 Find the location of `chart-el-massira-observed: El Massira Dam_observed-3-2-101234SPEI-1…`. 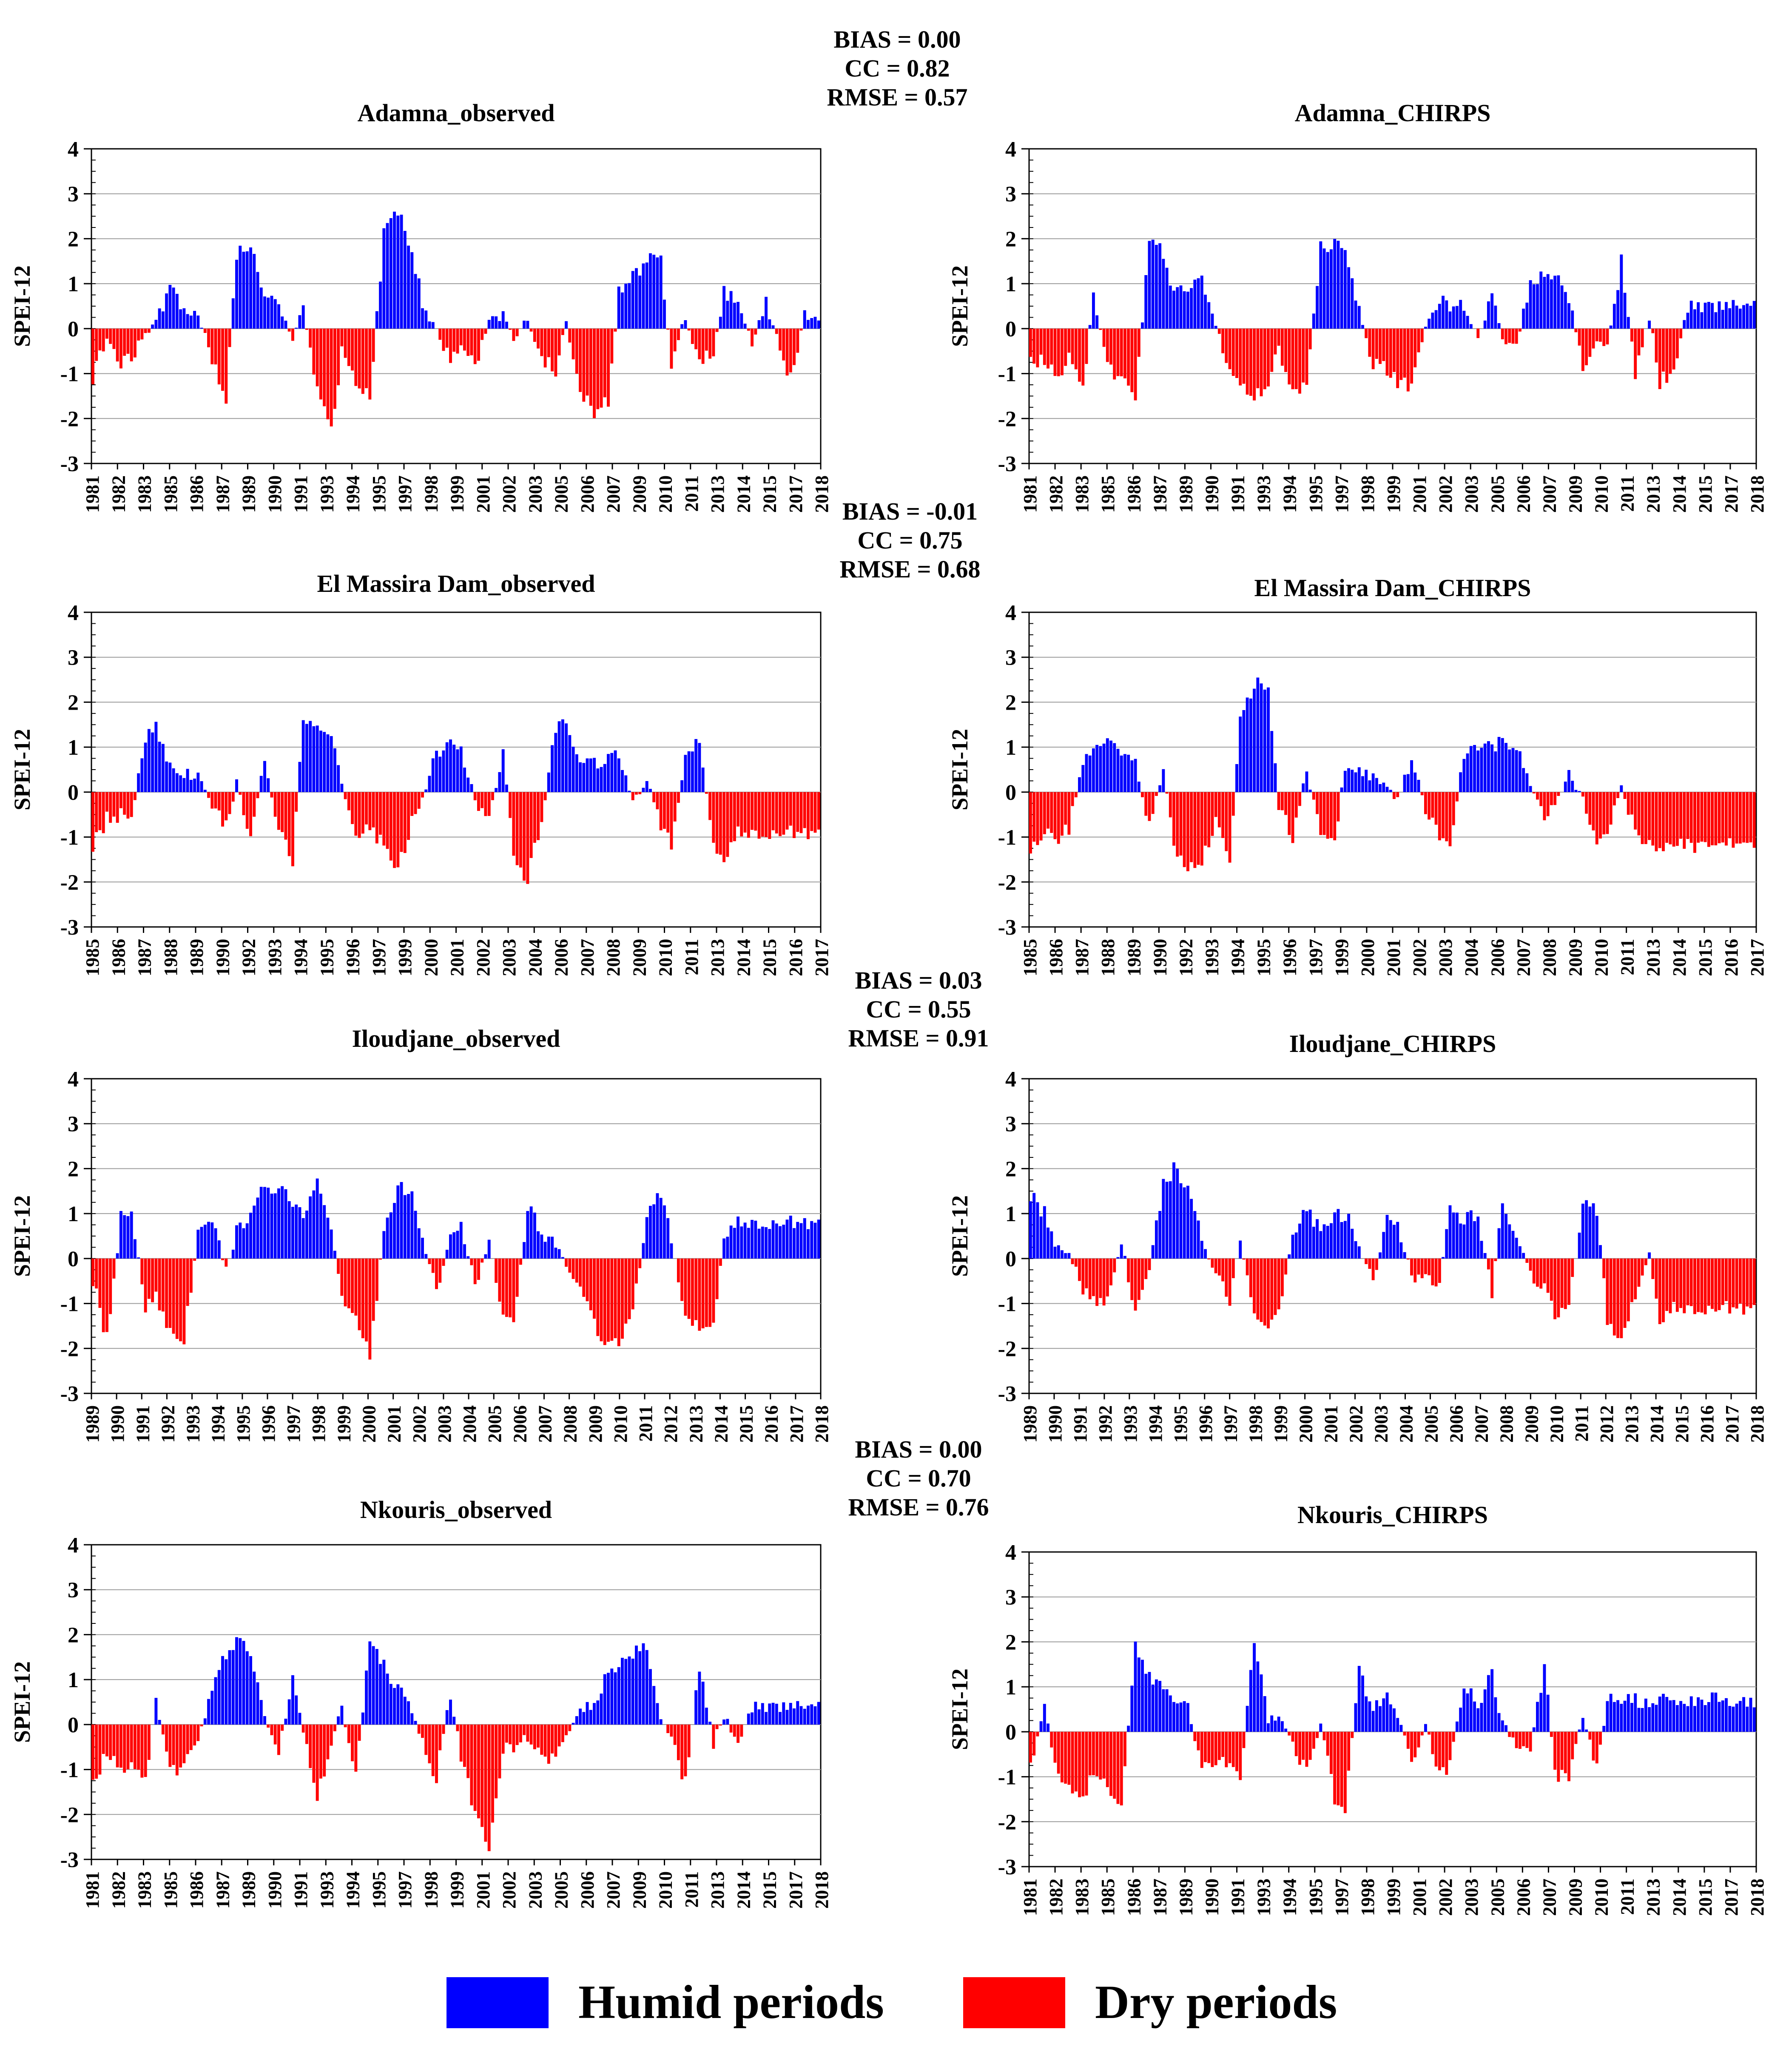

chart-el-massira-observed: El Massira Dam_observed-3-2-101234SPEI-1… is located at coordinates (420, 773).